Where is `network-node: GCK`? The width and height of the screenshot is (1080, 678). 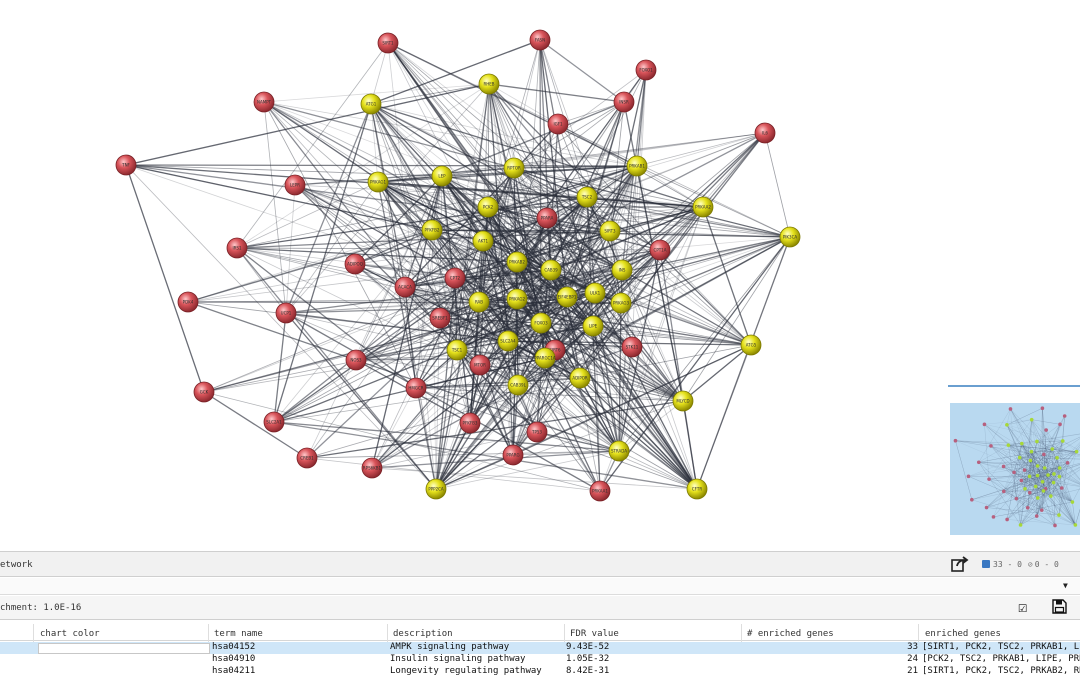
network-node: GCK is located at coordinates (204, 392).